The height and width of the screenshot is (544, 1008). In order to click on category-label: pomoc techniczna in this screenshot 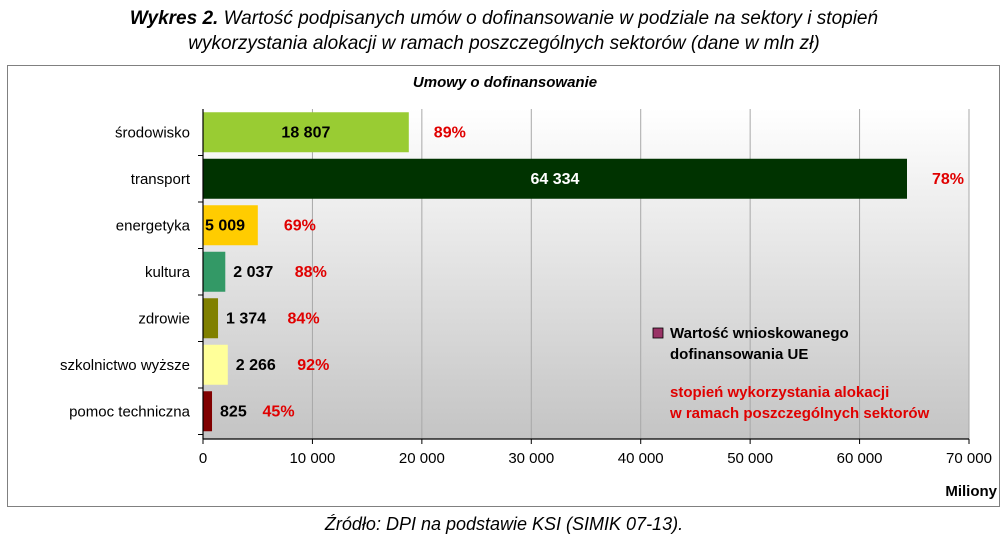, I will do `click(130, 411)`.